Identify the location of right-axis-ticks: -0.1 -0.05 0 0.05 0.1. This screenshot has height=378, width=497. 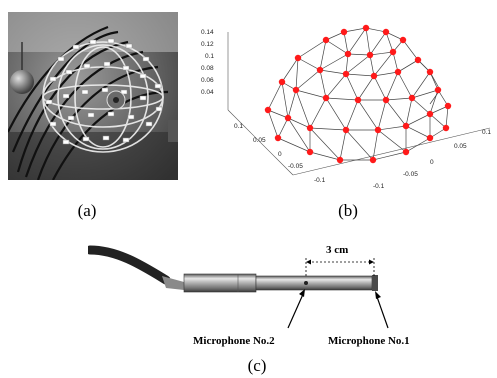
(432, 159).